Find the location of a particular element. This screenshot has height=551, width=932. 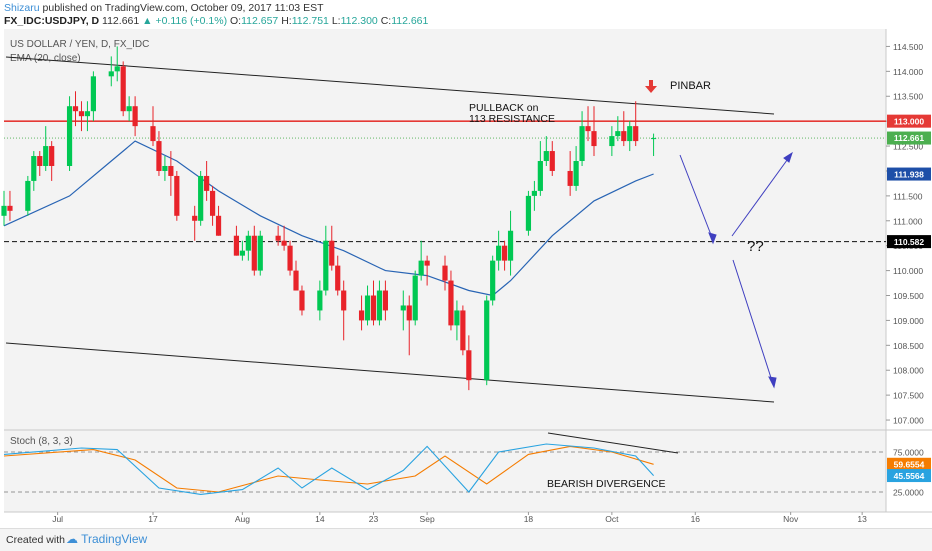

time-tick-label: 13 is located at coordinates (862, 519).